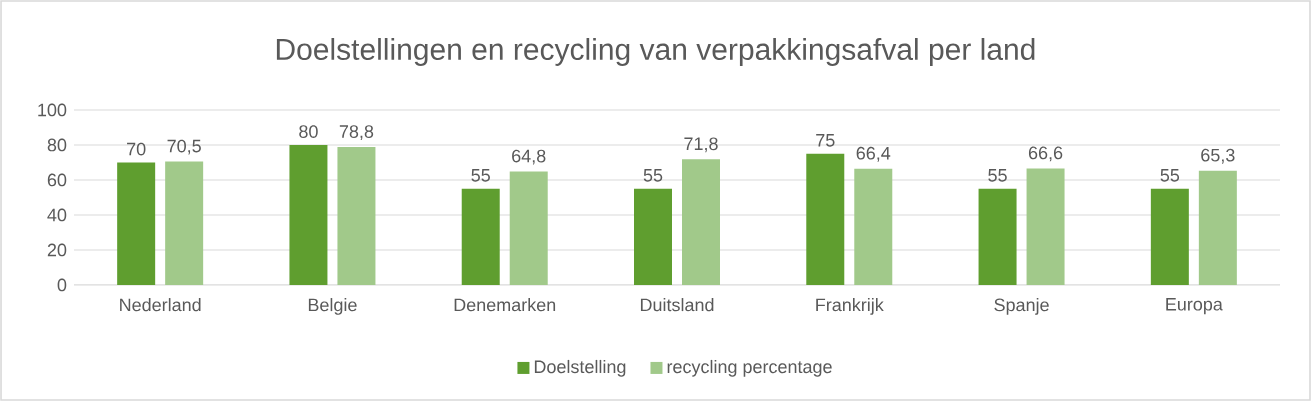 The height and width of the screenshot is (401, 1311). What do you see at coordinates (332, 306) in the screenshot?
I see `x-tick-label: Belgie` at bounding box center [332, 306].